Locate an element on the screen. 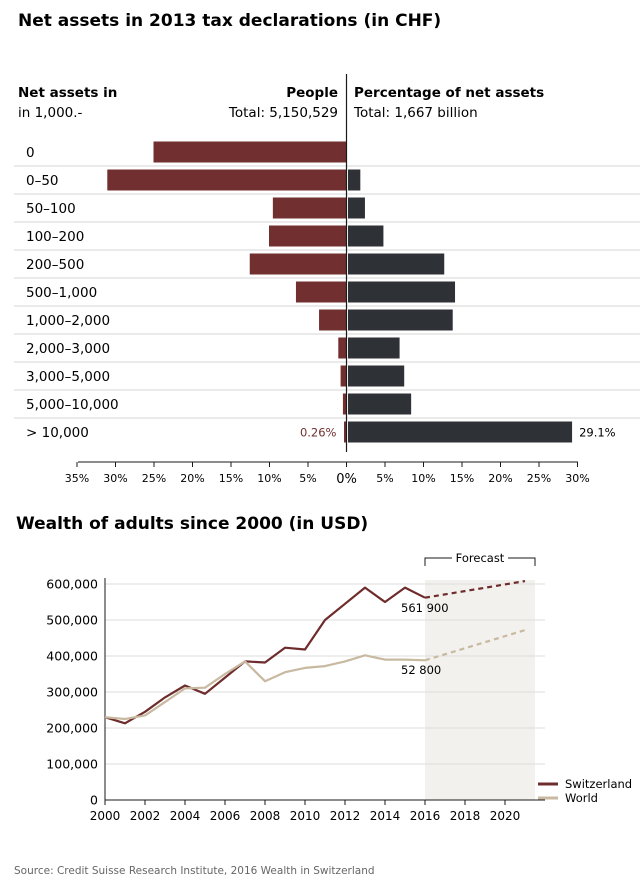  x-tick-label: 2018 is located at coordinates (465, 816).